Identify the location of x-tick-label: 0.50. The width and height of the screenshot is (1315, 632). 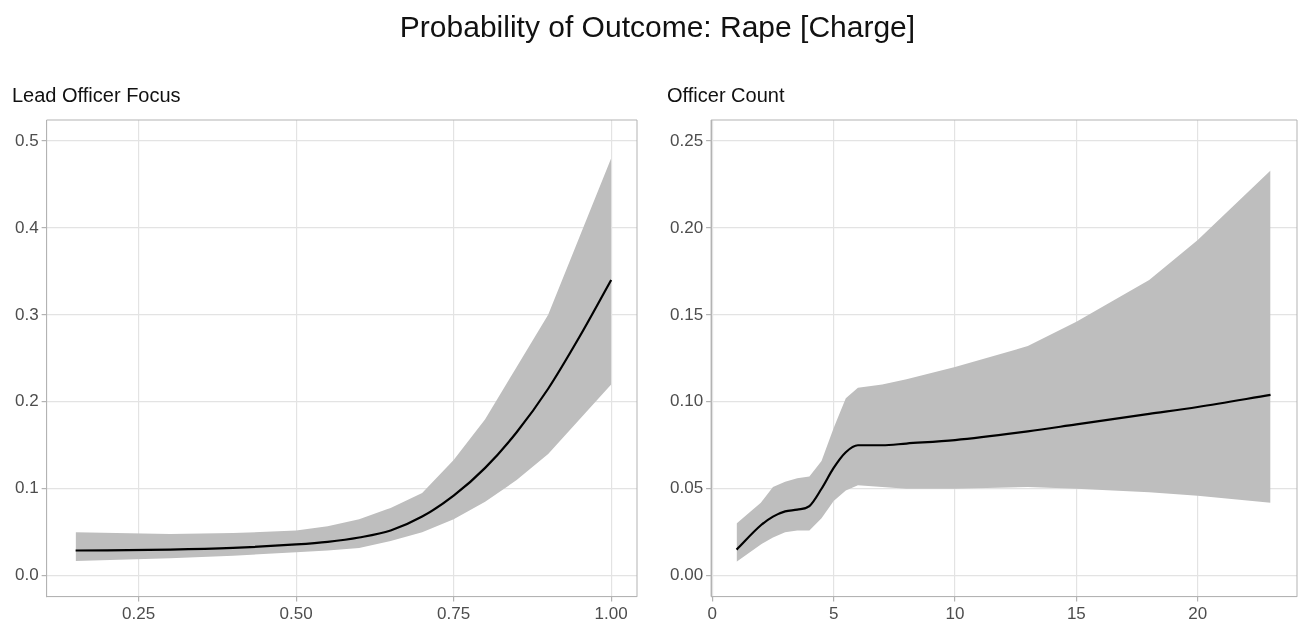
(296, 614).